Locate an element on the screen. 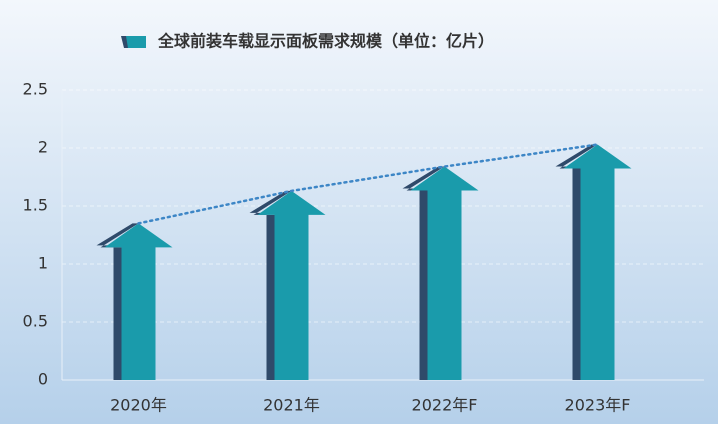 This screenshot has width=718, height=424. trend-line is located at coordinates (368, 184).